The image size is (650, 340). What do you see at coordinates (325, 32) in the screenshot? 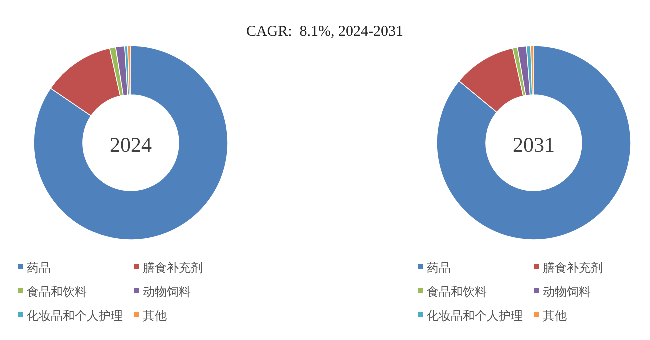
I see `text: CAGR: 8.1%, 2024-2031` at bounding box center [325, 32].